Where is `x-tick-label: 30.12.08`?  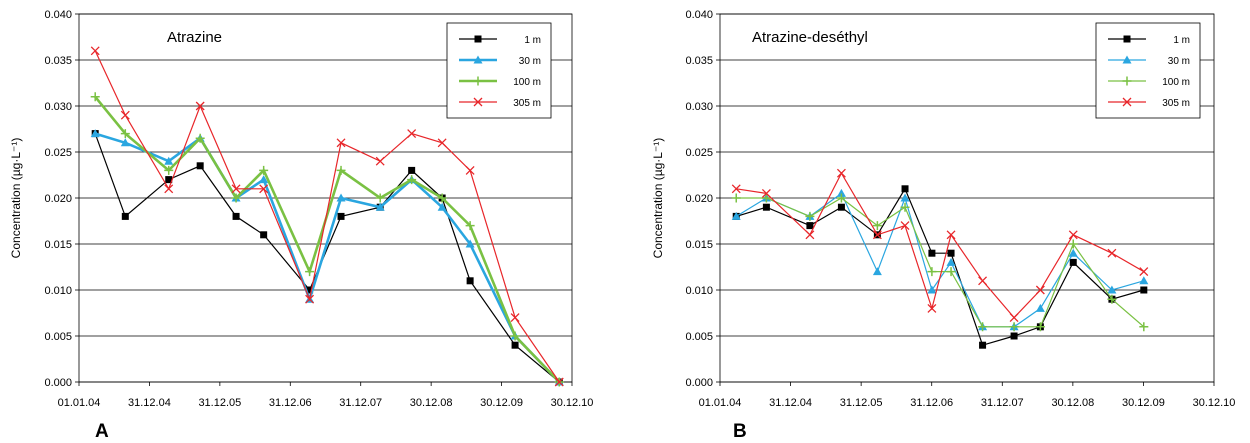
x-tick-label: 30.12.08 is located at coordinates (1072, 403).